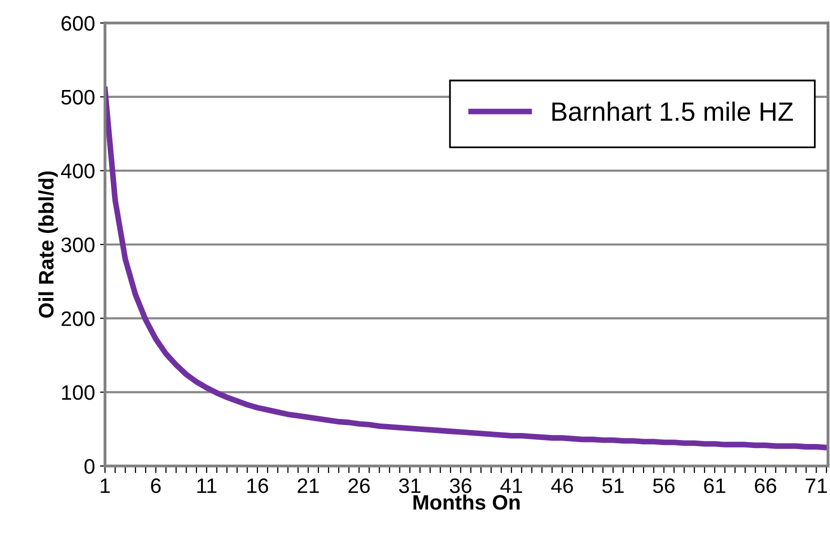 The width and height of the screenshot is (830, 535). What do you see at coordinates (816, 485) in the screenshot?
I see `x-tick-label: 71` at bounding box center [816, 485].